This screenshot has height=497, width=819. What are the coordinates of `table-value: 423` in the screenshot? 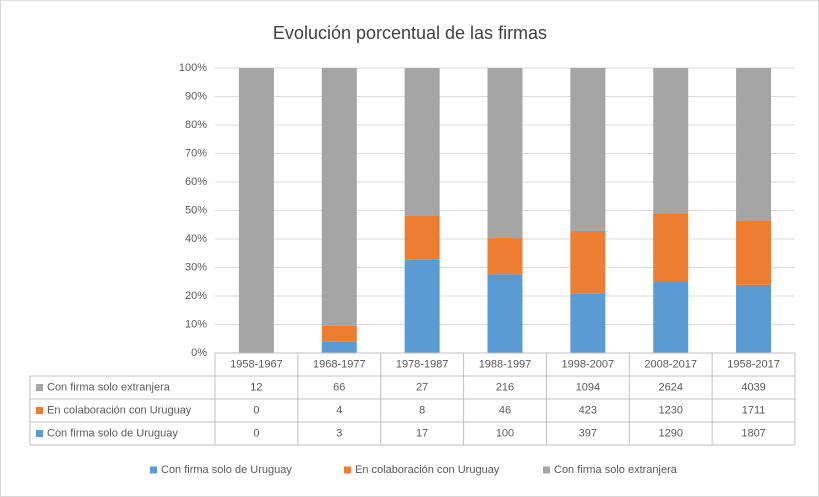 It's located at (588, 410).